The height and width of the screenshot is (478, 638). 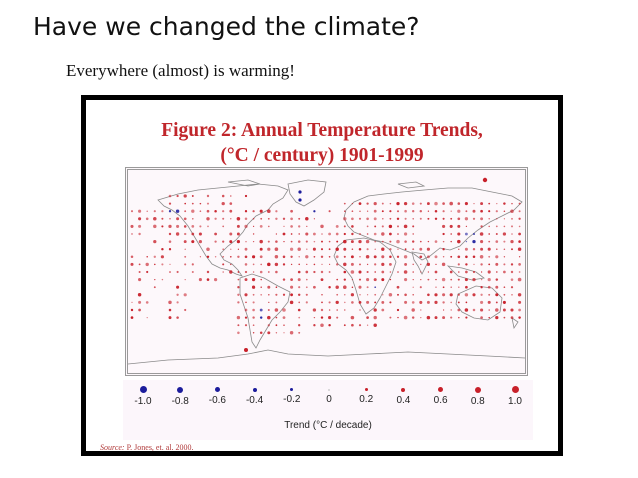 What do you see at coordinates (146, 447) in the screenshot?
I see `figure-source: Source: P. Jones, et. al. 2000.` at bounding box center [146, 447].